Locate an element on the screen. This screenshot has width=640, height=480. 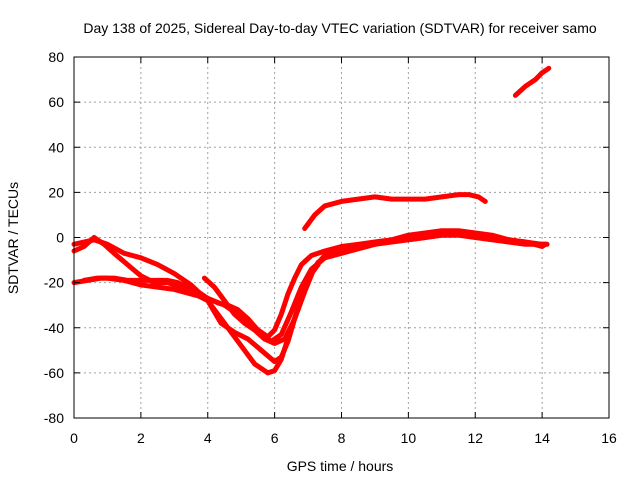
y-tick-label: 60 is located at coordinates (56, 102).